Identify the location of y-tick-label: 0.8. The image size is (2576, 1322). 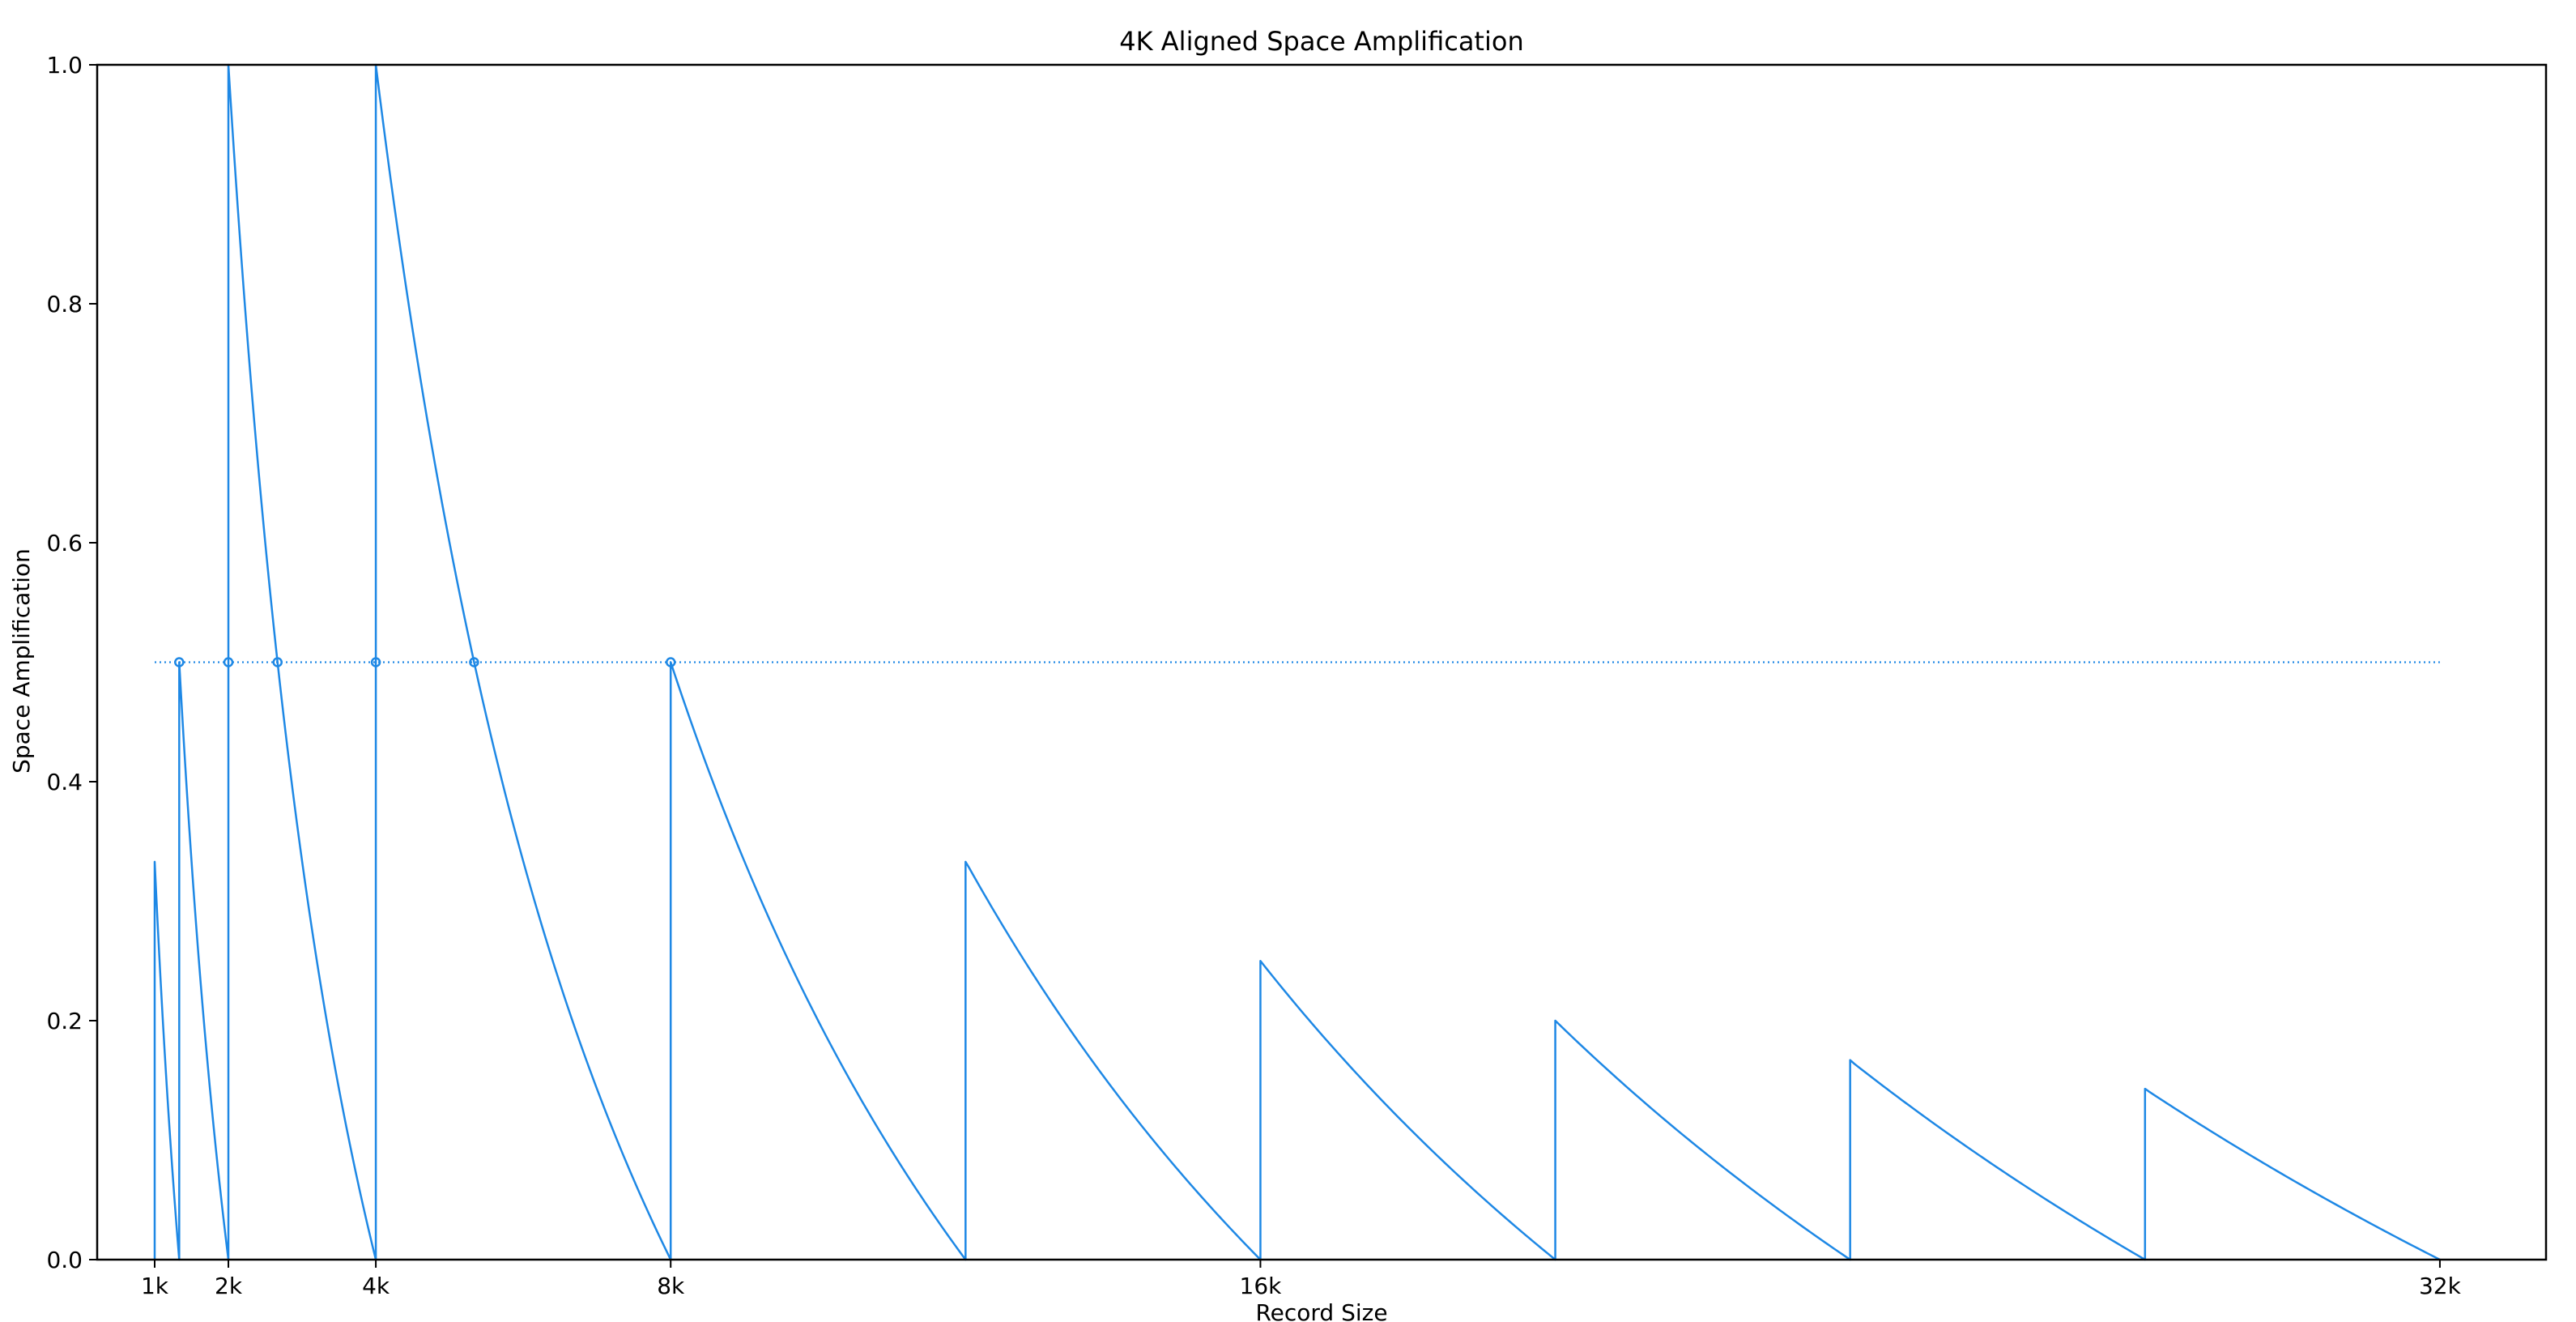
(64, 304).